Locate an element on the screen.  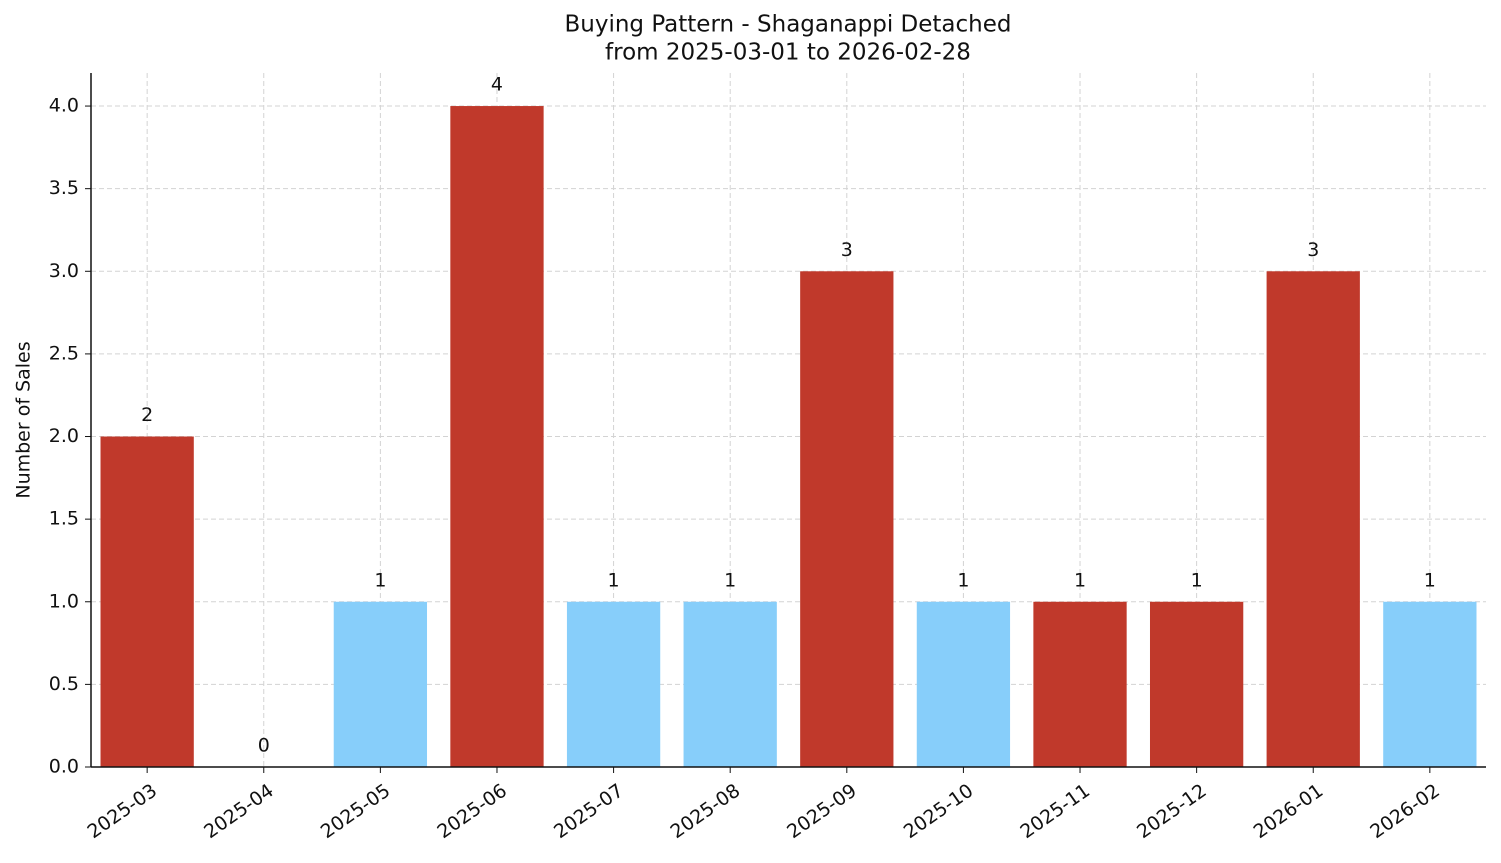
chart-subtitle: from 2025-03-01 to 2026-02-28 is located at coordinates (788, 53).